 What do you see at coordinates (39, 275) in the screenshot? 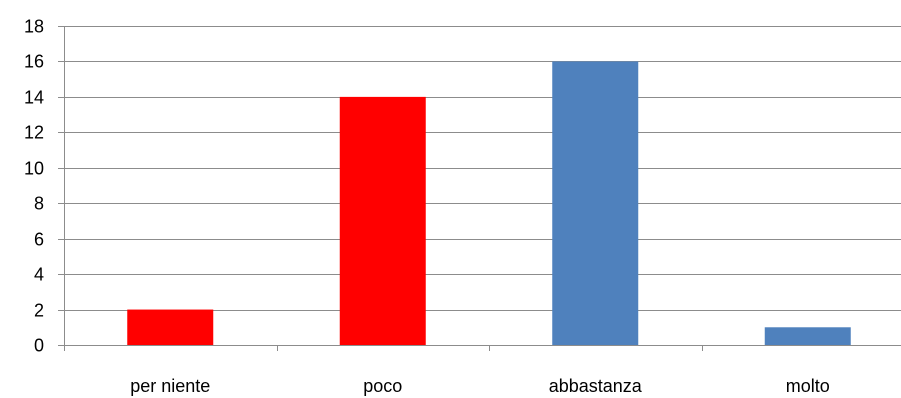
I see `y-tick-label: 4` at bounding box center [39, 275].